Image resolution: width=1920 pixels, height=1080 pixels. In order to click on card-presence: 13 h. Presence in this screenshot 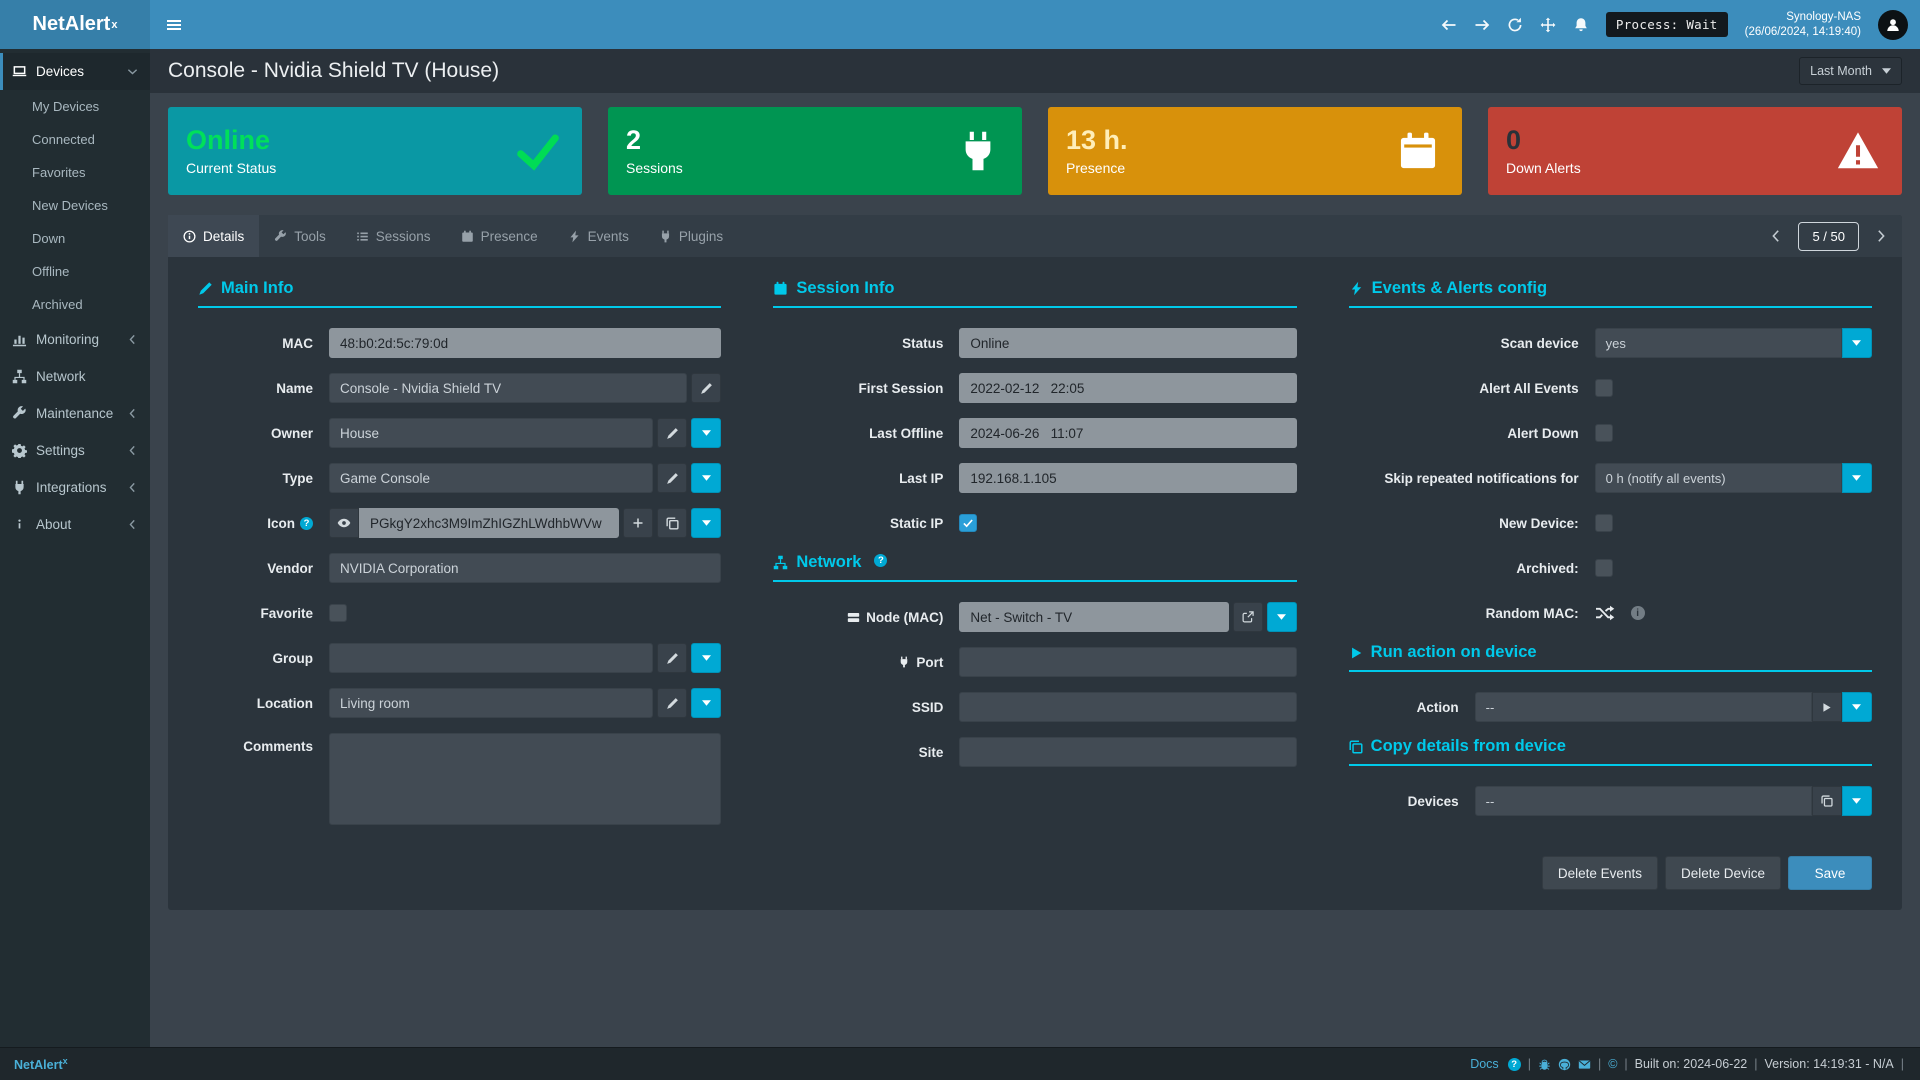, I will do `click(1255, 151)`.